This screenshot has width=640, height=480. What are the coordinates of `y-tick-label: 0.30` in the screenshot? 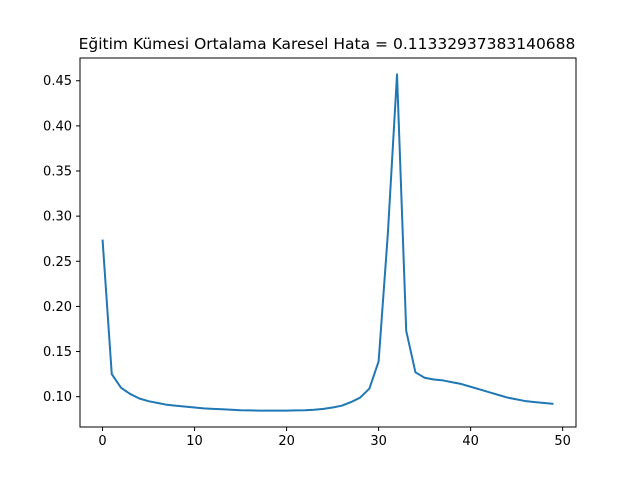 It's located at (57, 217).